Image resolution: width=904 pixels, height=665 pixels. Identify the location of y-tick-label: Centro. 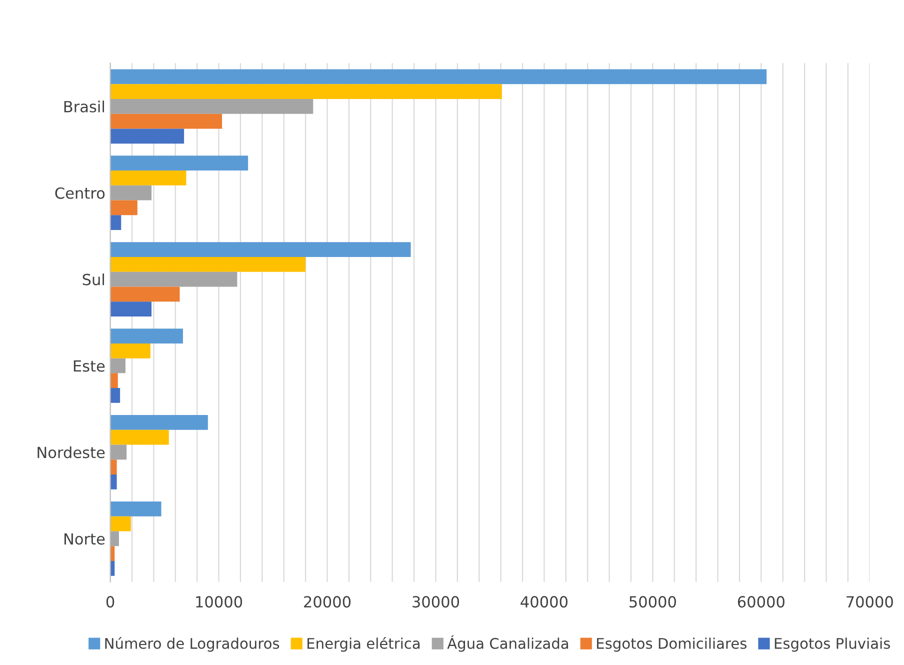
(80, 193).